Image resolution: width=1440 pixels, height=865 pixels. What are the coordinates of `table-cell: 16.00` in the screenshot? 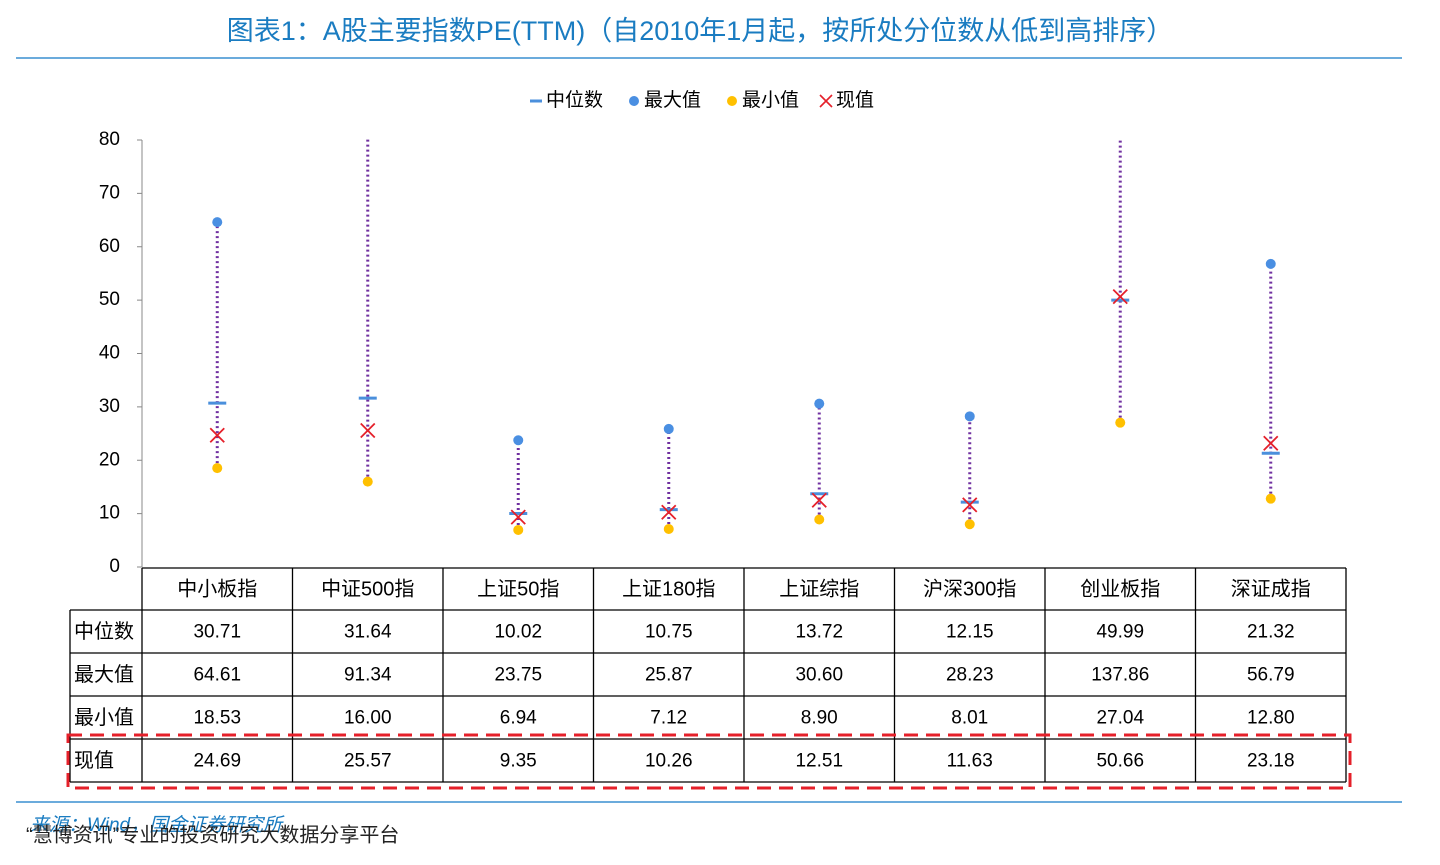 It's located at (368, 718).